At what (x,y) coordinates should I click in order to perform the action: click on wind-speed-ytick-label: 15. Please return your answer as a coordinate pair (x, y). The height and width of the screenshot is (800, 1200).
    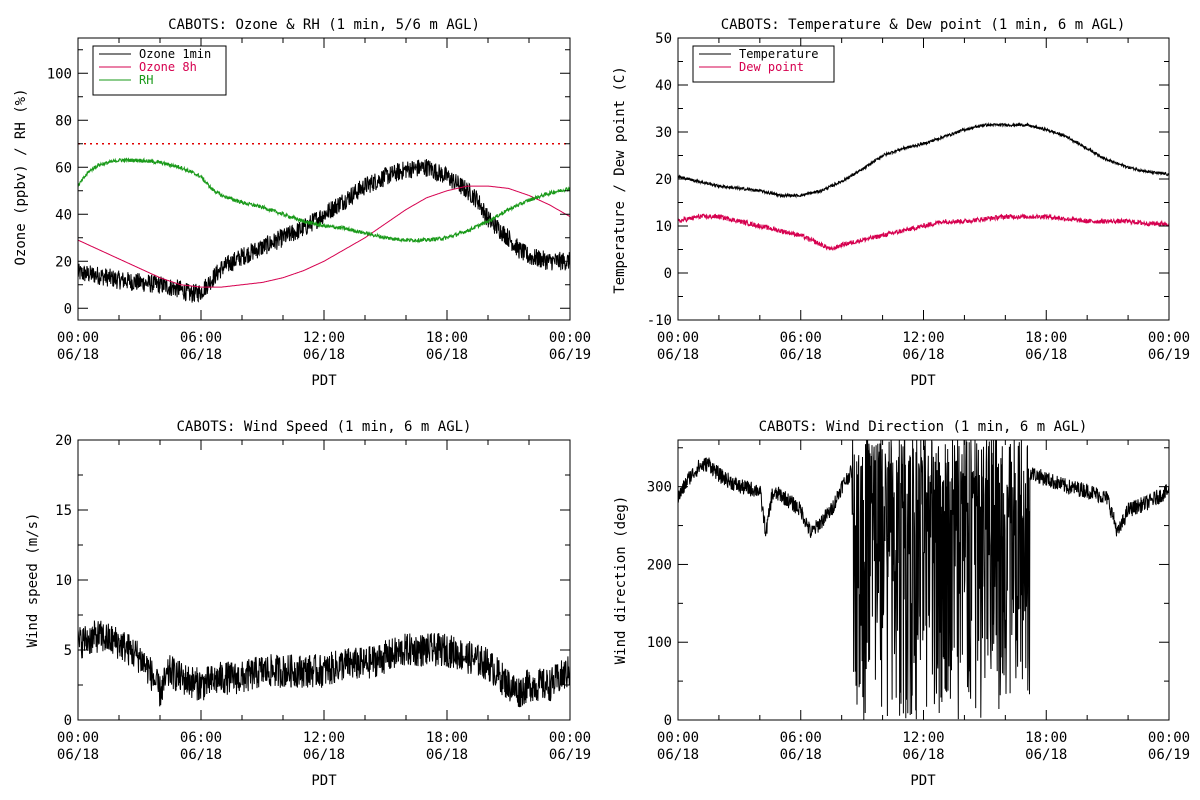
    Looking at the image, I should click on (63, 511).